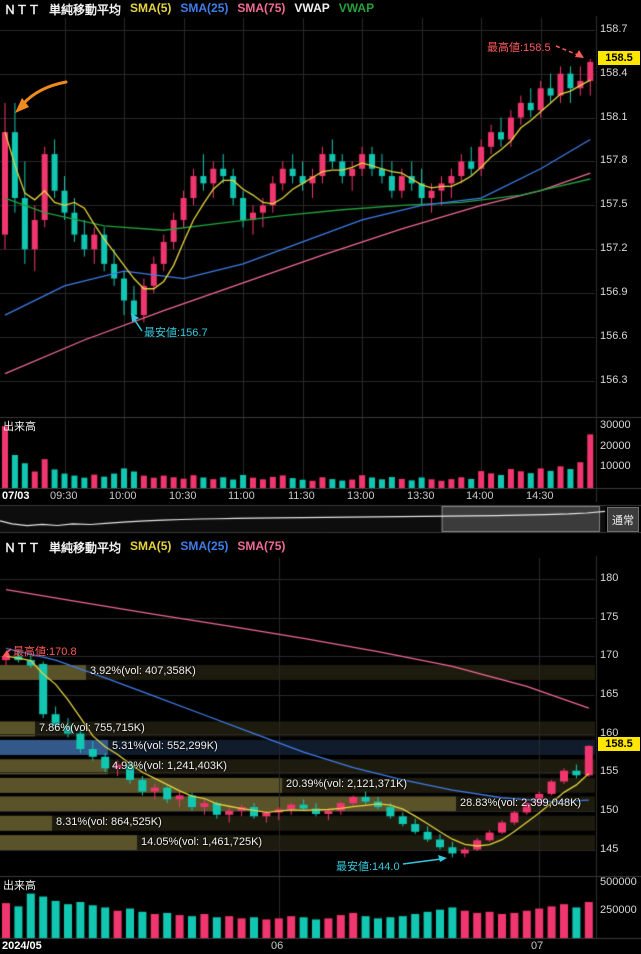 This screenshot has height=954, width=641. Describe the element at coordinates (176, 333) in the screenshot. I see `low-price-annotation-intraday: 最安値:156.7` at that location.